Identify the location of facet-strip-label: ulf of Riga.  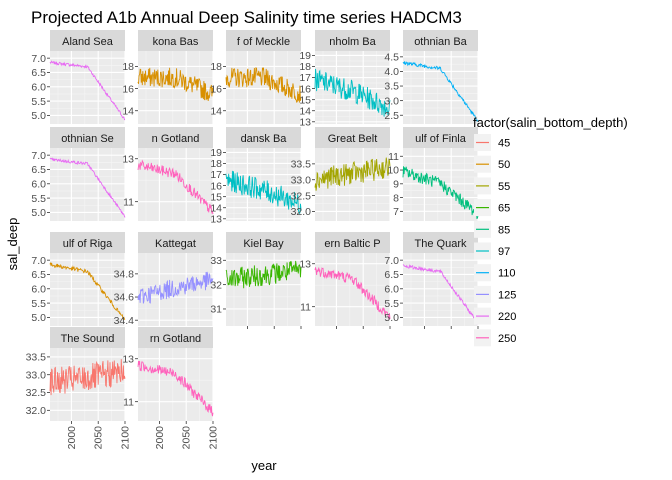
(88, 244).